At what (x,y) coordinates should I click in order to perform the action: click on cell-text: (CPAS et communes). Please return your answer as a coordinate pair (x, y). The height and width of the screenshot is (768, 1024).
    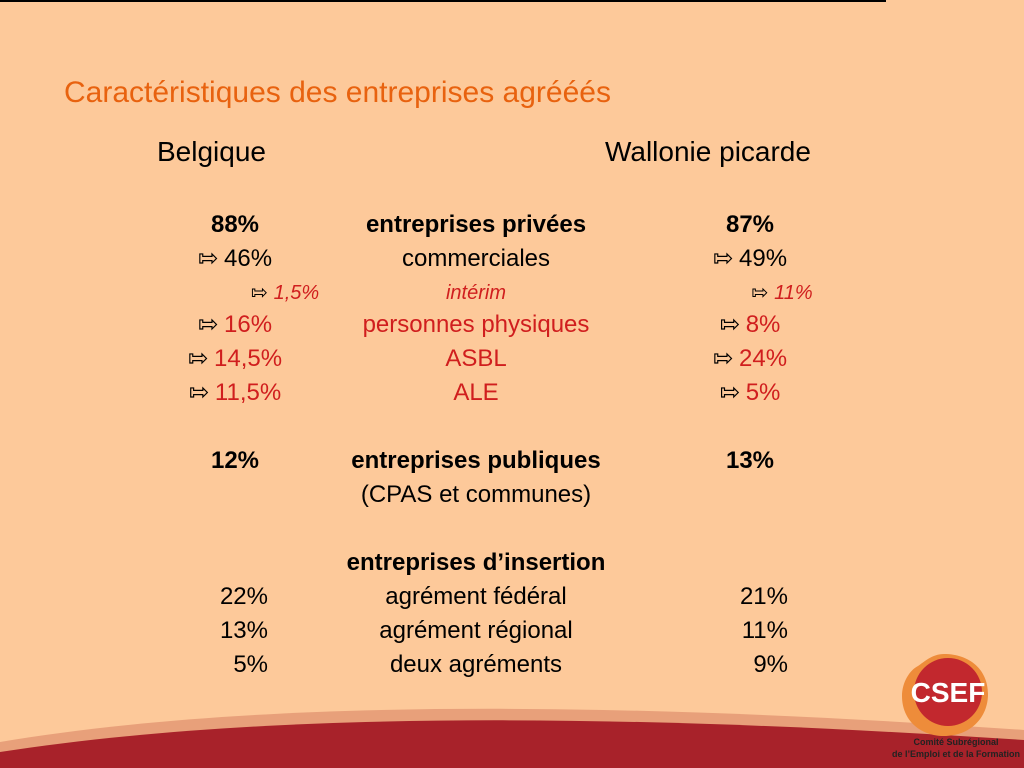
    Looking at the image, I should click on (476, 494).